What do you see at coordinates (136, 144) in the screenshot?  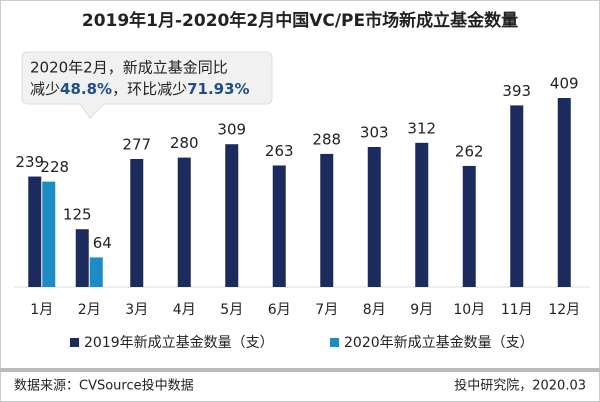 I see `value-label: 277` at bounding box center [136, 144].